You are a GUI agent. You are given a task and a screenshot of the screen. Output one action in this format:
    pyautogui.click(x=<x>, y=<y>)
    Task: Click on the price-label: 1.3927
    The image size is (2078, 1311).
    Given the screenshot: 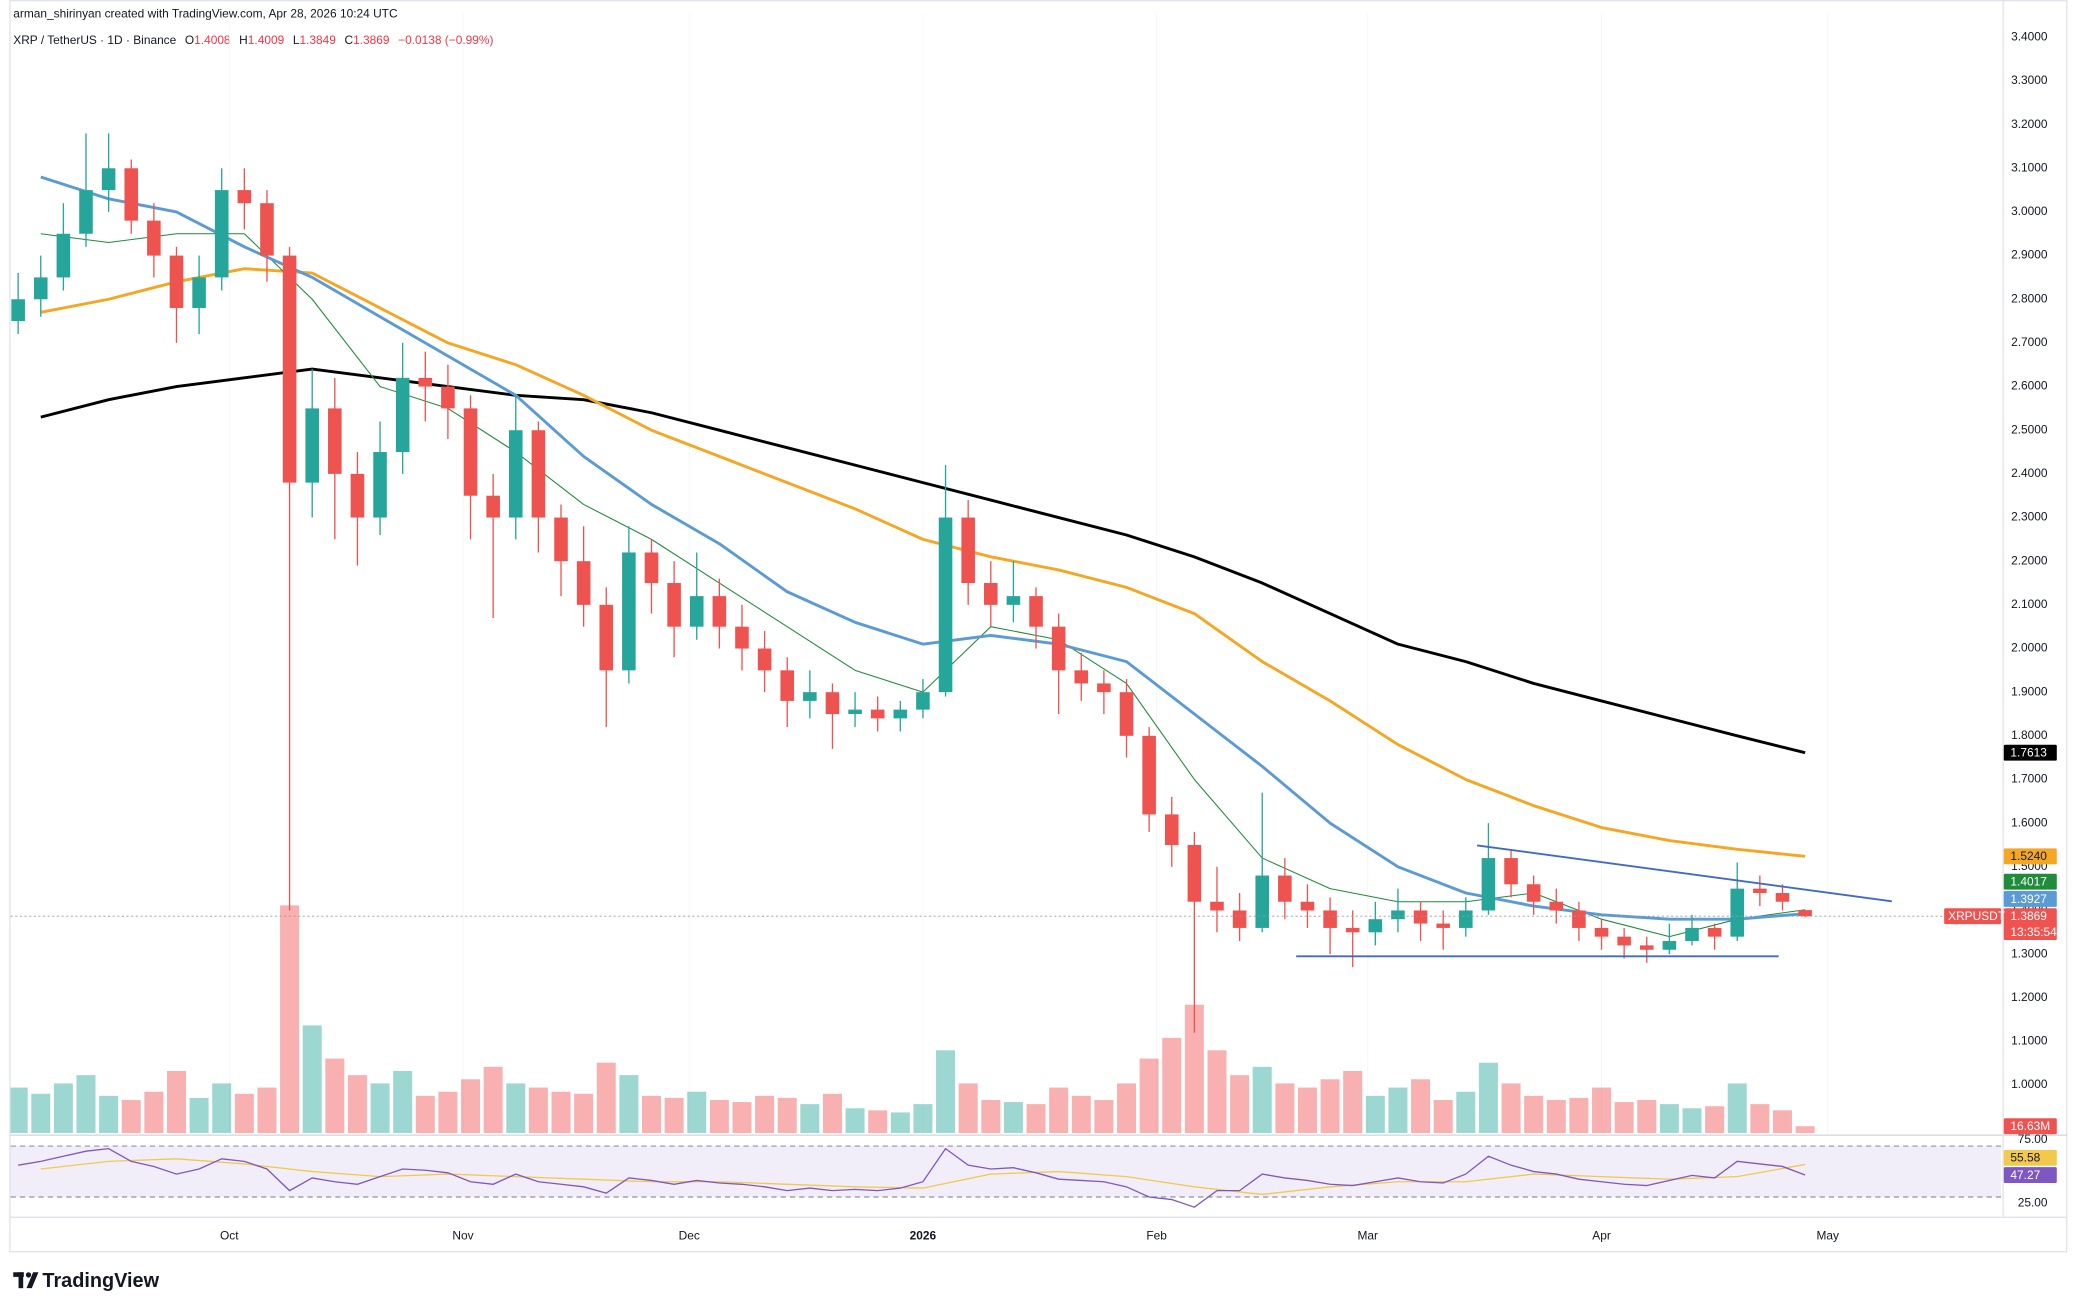 What is the action you would take?
    pyautogui.click(x=2028, y=899)
    